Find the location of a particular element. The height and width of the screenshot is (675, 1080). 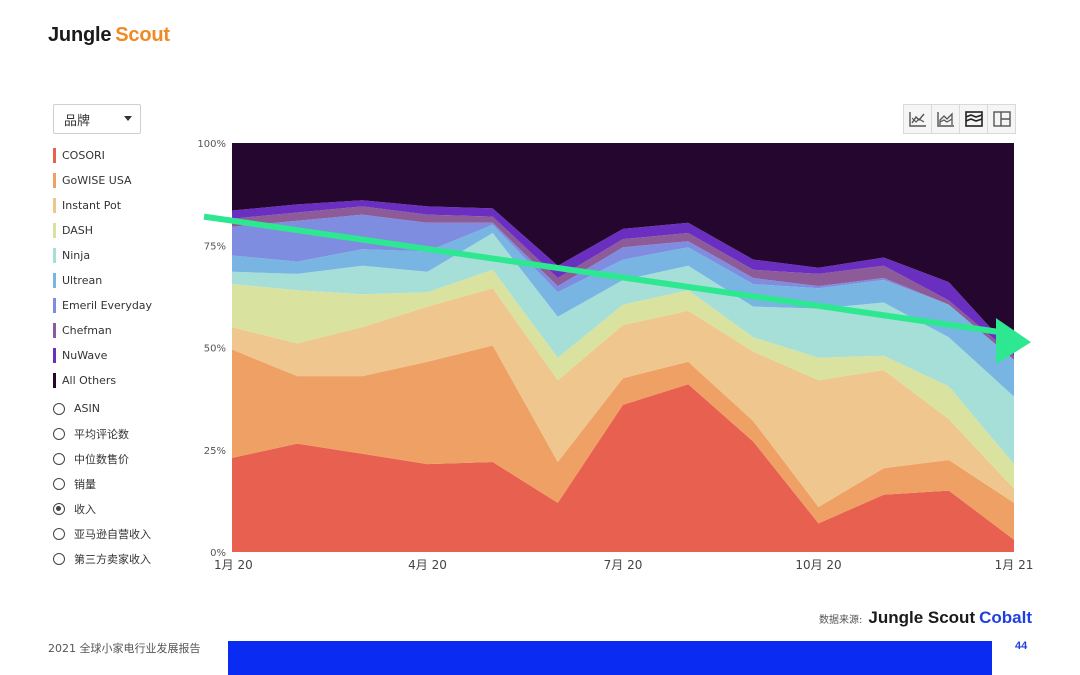

legend-label: Chefman is located at coordinates (87, 330).